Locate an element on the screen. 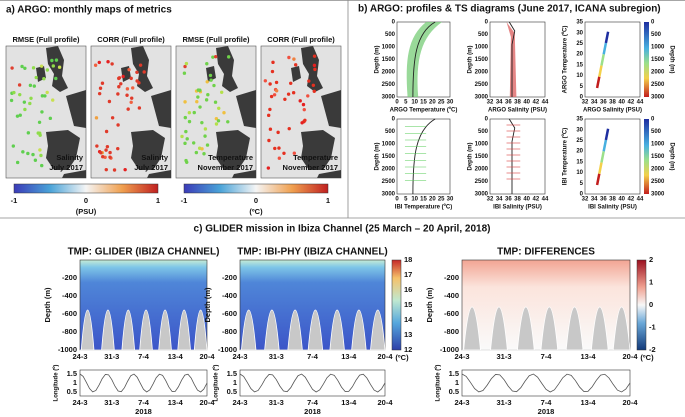 The width and height of the screenshot is (685, 417). colorbar-tick: 12 is located at coordinates (408, 349).